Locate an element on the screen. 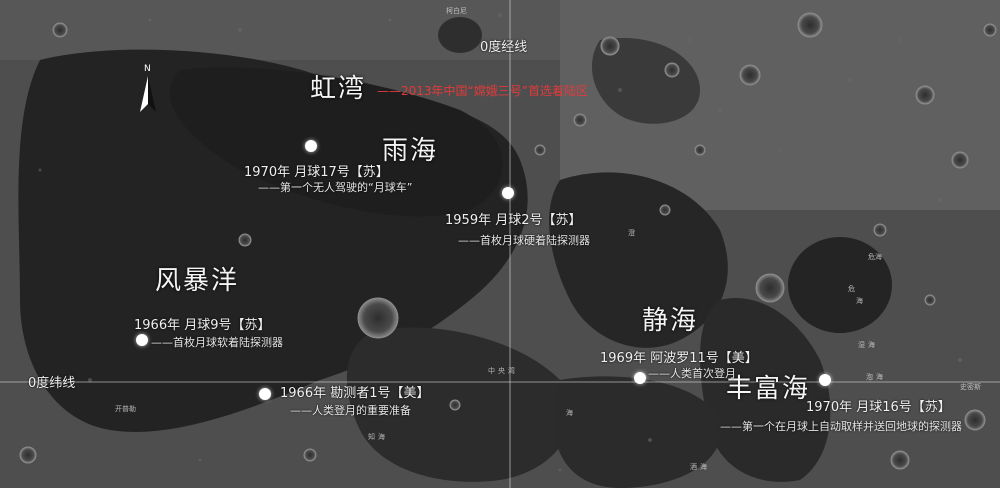 This screenshot has height=488, width=1000. mission-desc-apollo11: ——人类首次登月 is located at coordinates (692, 373).